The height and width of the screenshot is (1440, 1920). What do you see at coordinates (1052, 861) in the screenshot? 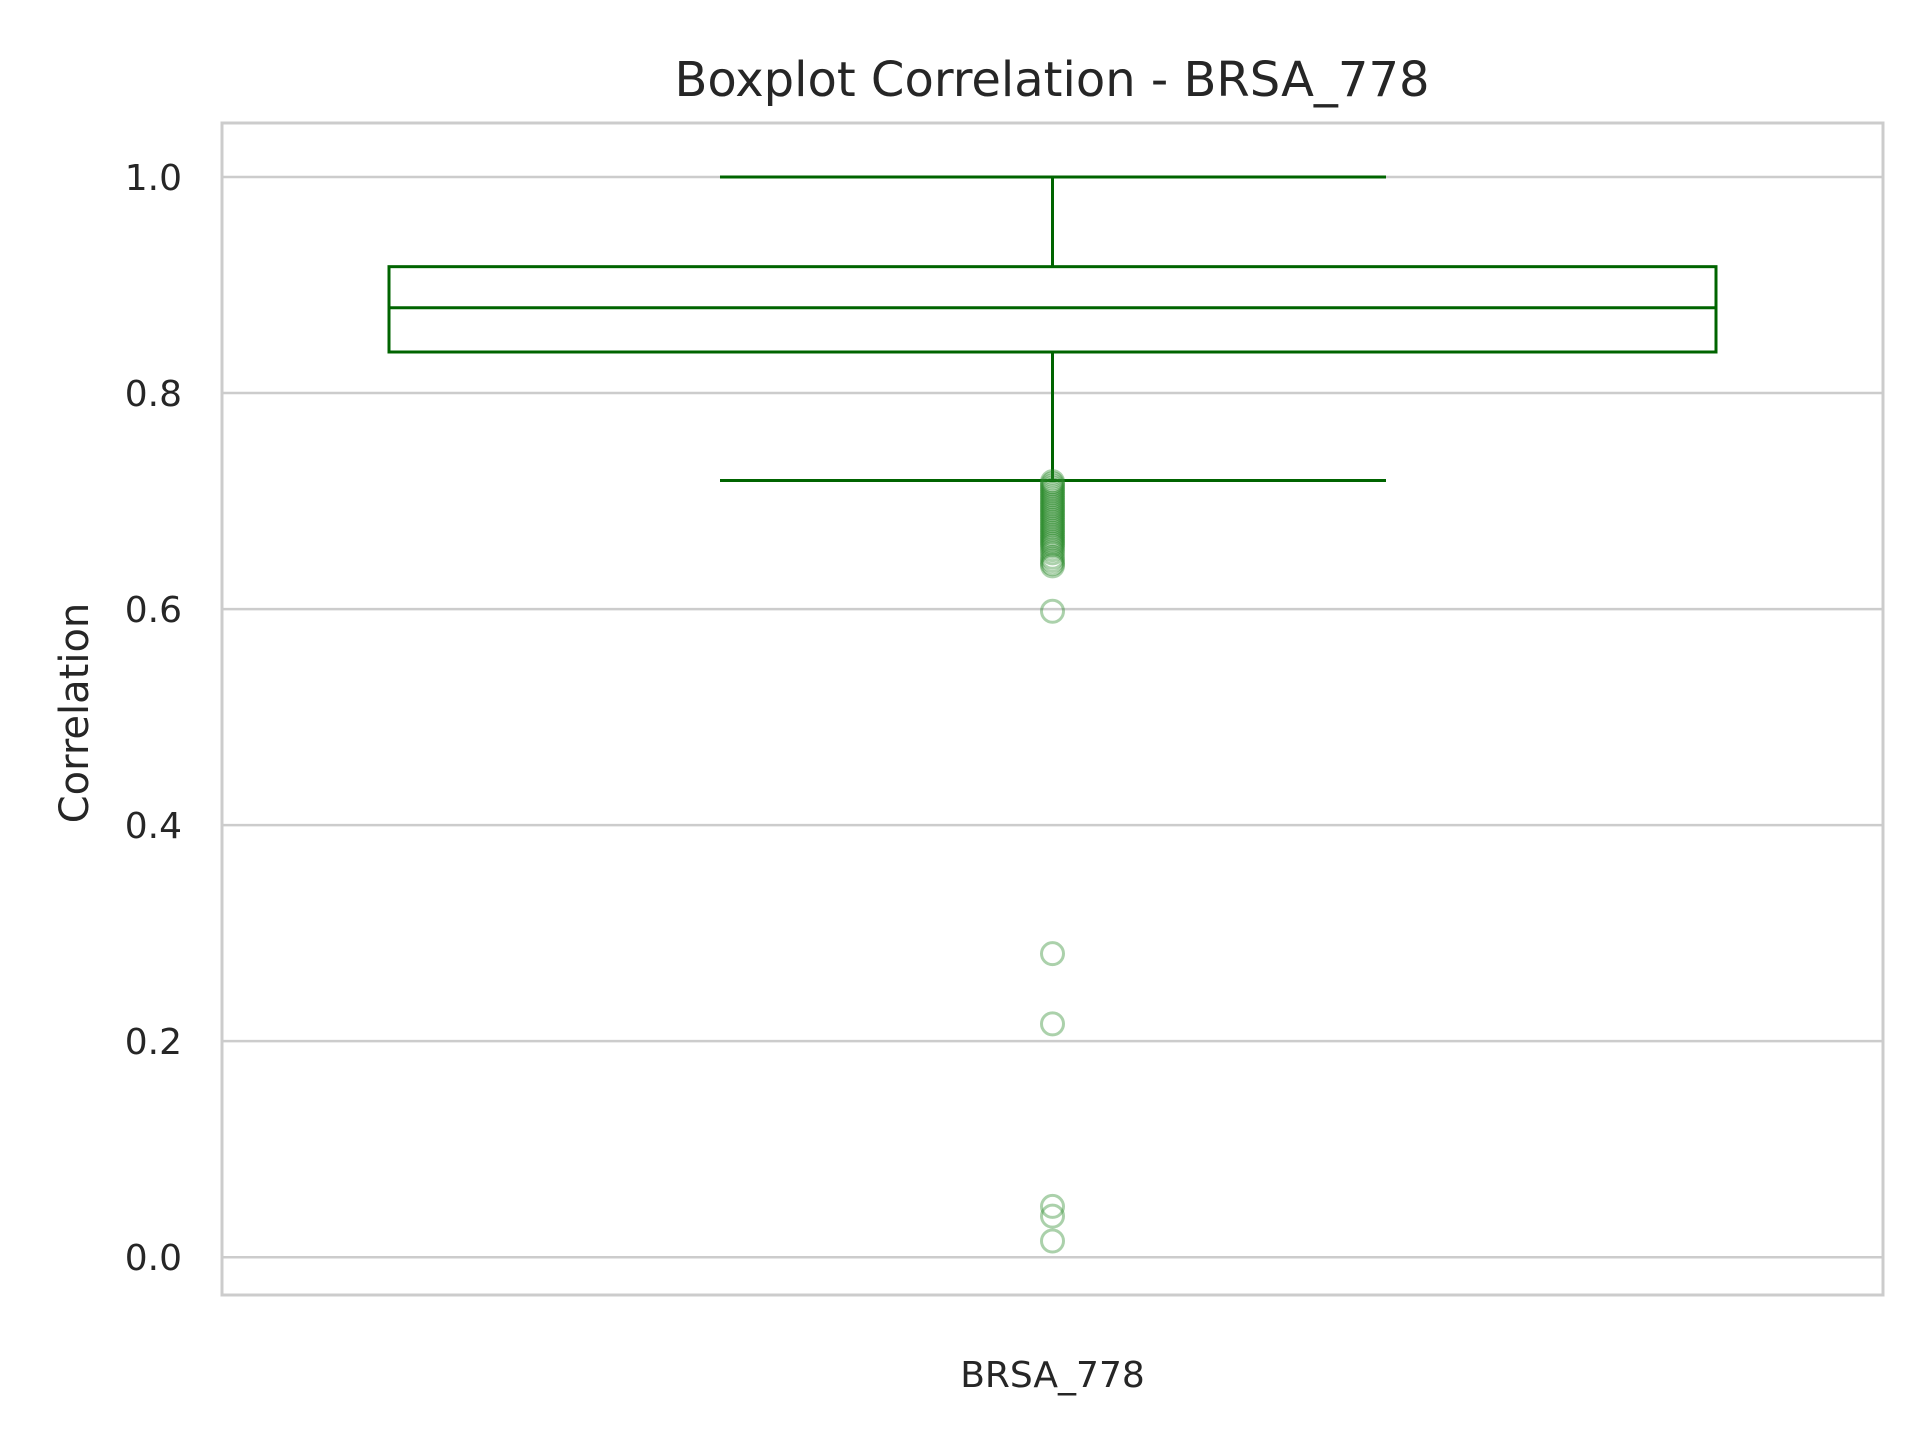
I see `outlier-points` at bounding box center [1052, 861].